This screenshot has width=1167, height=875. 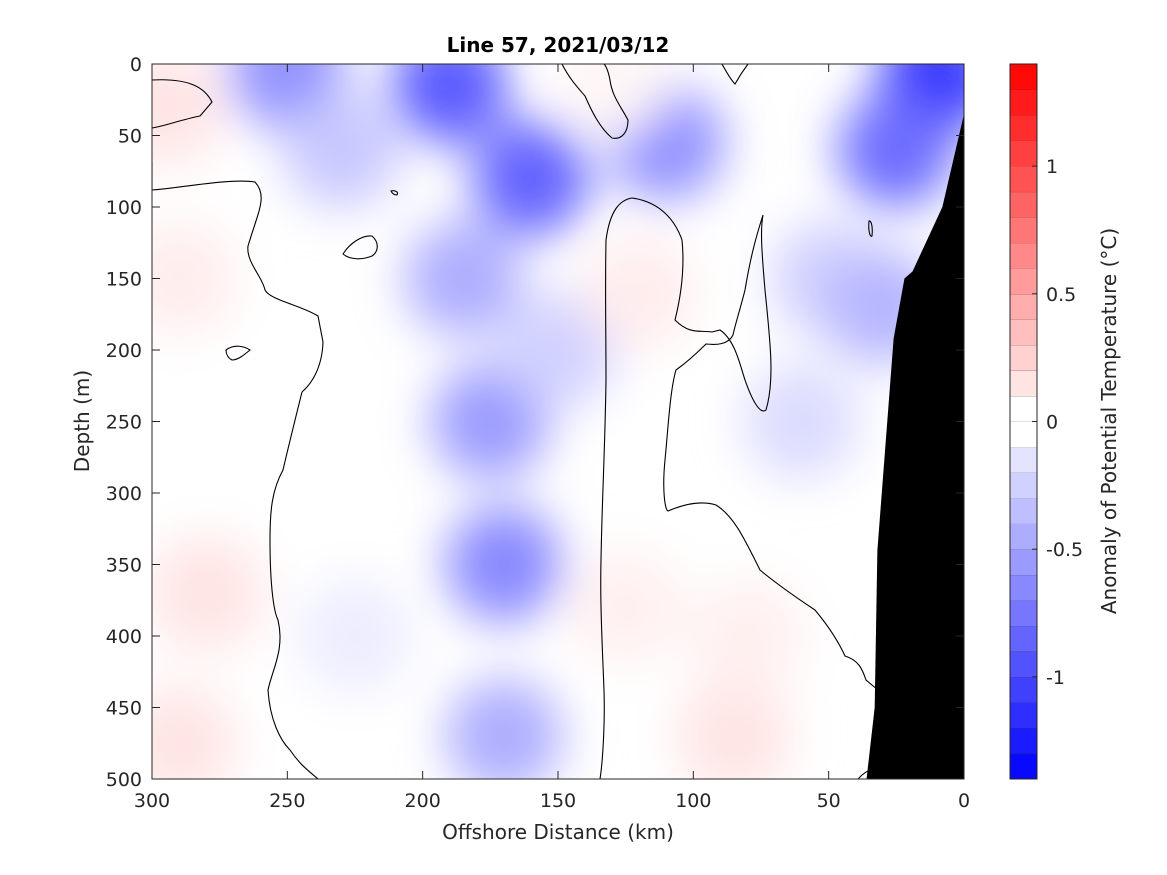 What do you see at coordinates (1055, 678) in the screenshot?
I see `colorbar-tick-label: -1` at bounding box center [1055, 678].